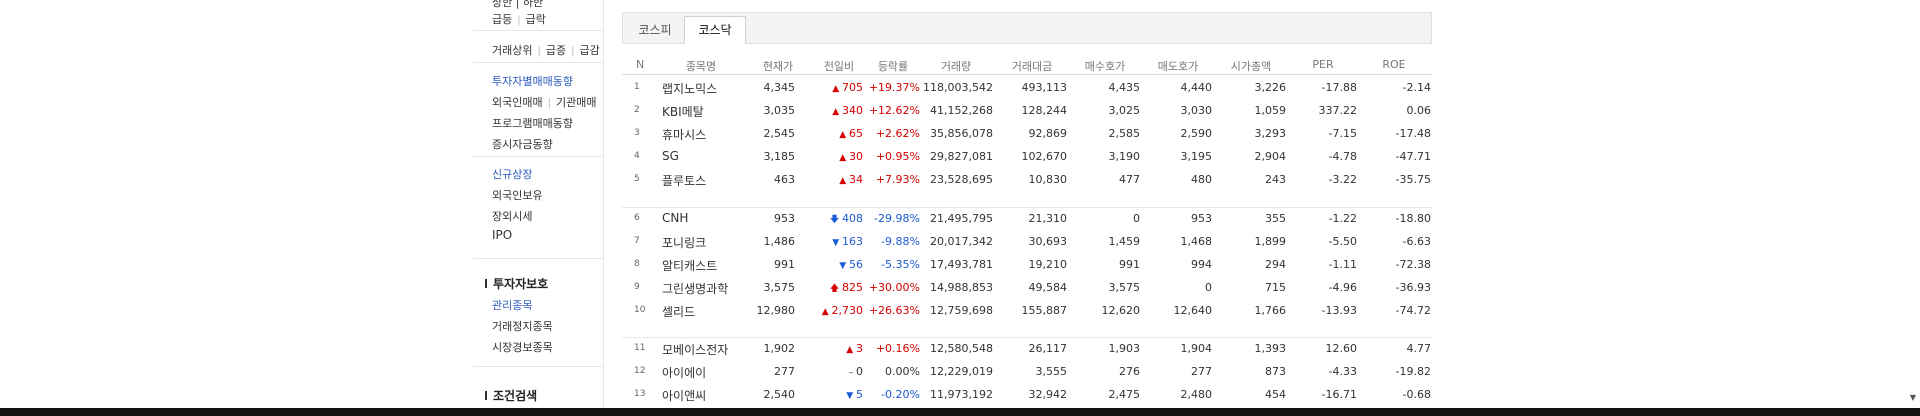 This screenshot has height=416, width=1920. Describe the element at coordinates (683, 112) in the screenshot. I see `cell-stock-name: KBI메탈` at that location.